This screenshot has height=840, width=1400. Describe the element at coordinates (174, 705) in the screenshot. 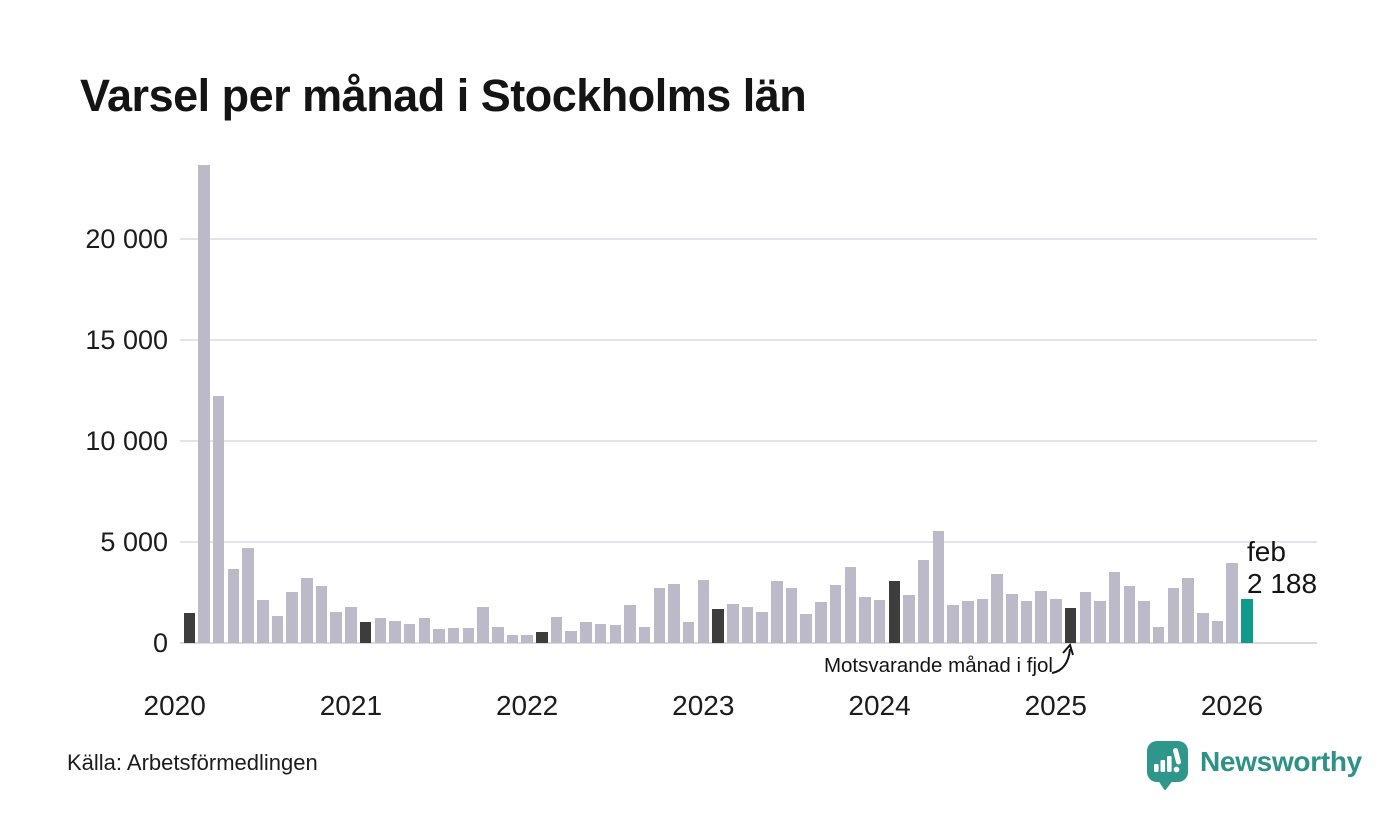

I see `x-axis-year-label: 2020` at that location.